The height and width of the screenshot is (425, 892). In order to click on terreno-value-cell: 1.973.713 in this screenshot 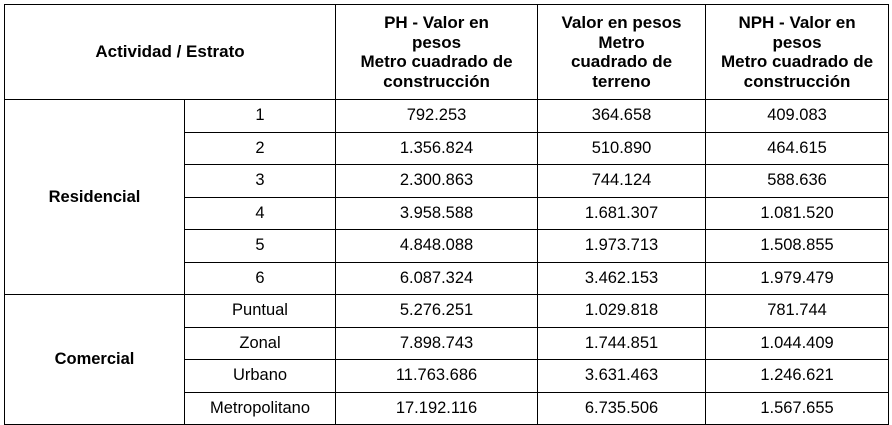, I will do `click(622, 246)`.